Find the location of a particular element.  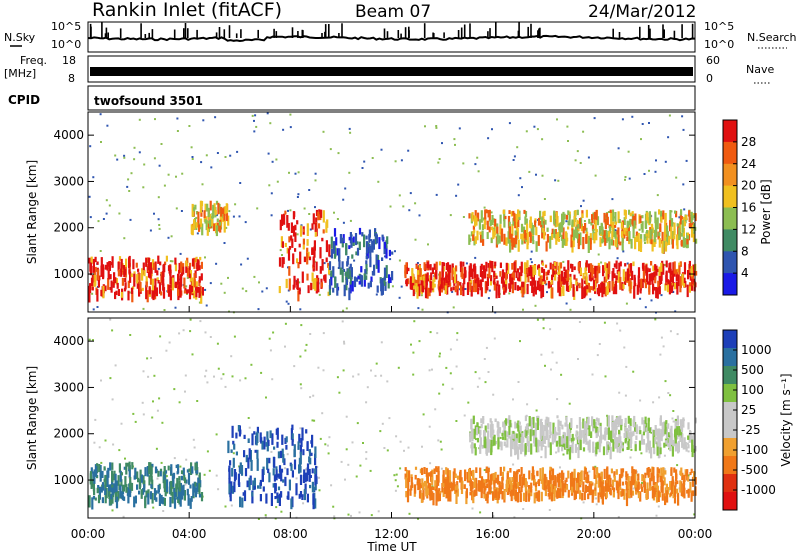

freq-panel: Freq. [MHz] 18 8 60 0 Nave is located at coordinates (389, 69).